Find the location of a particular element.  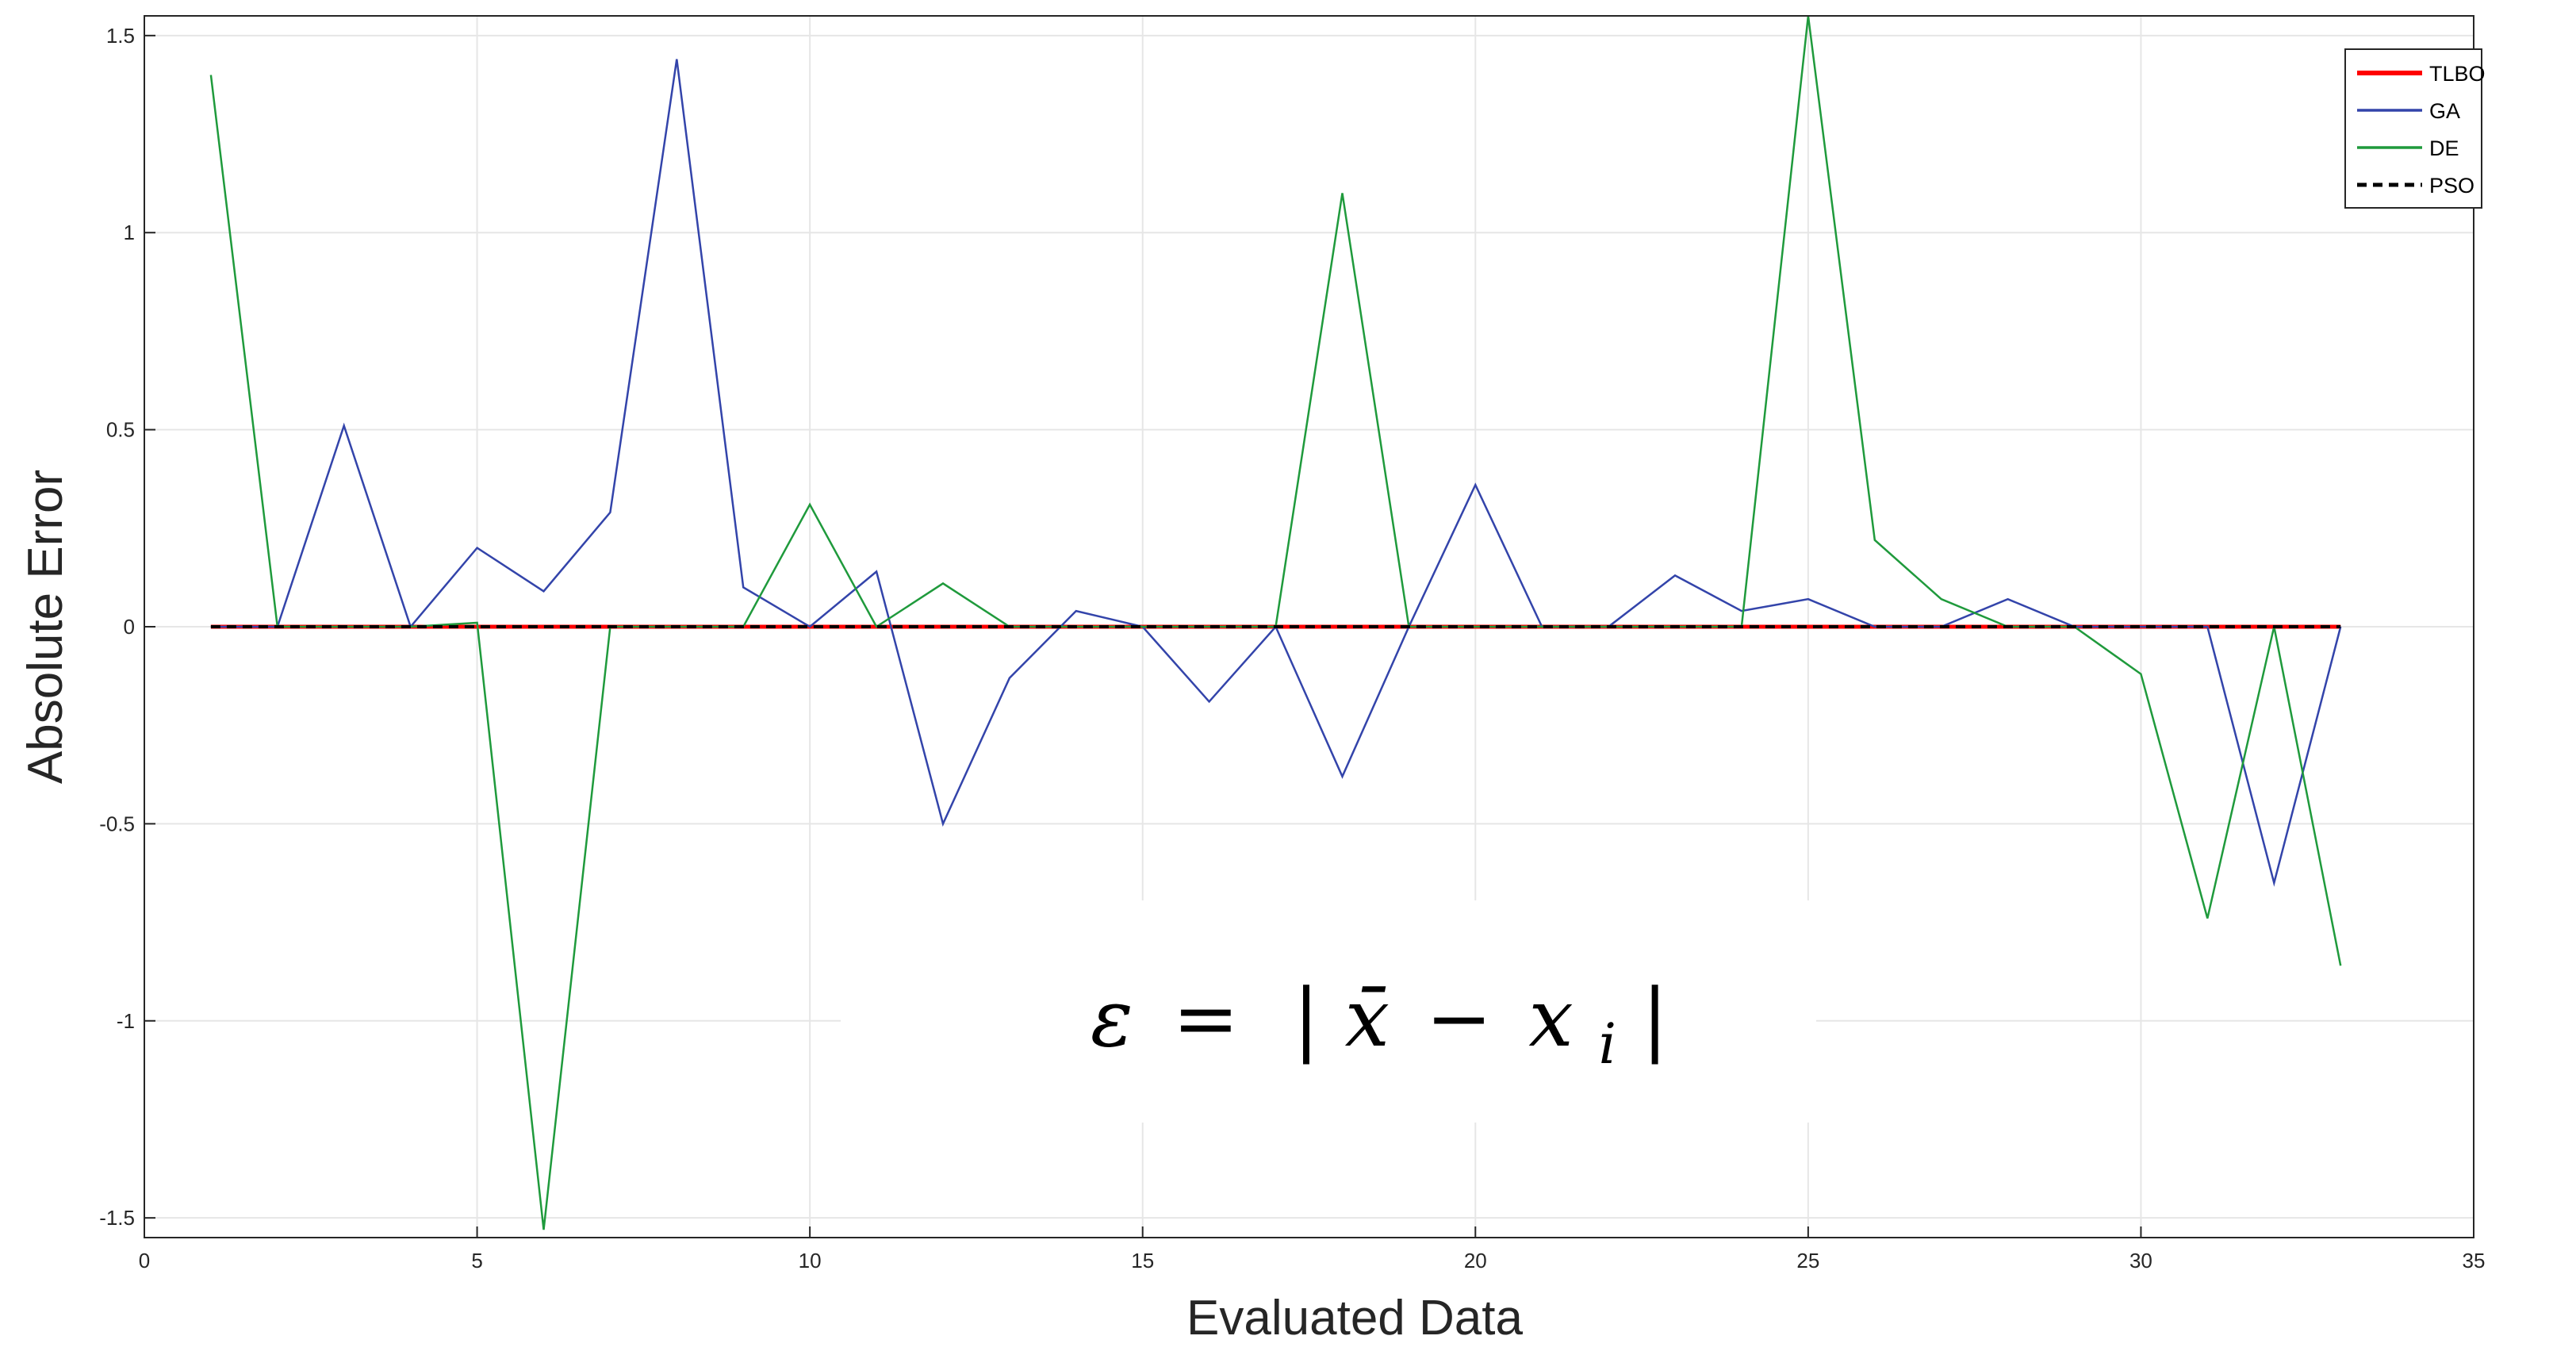

legend-label-pso: PSO is located at coordinates (2452, 186).